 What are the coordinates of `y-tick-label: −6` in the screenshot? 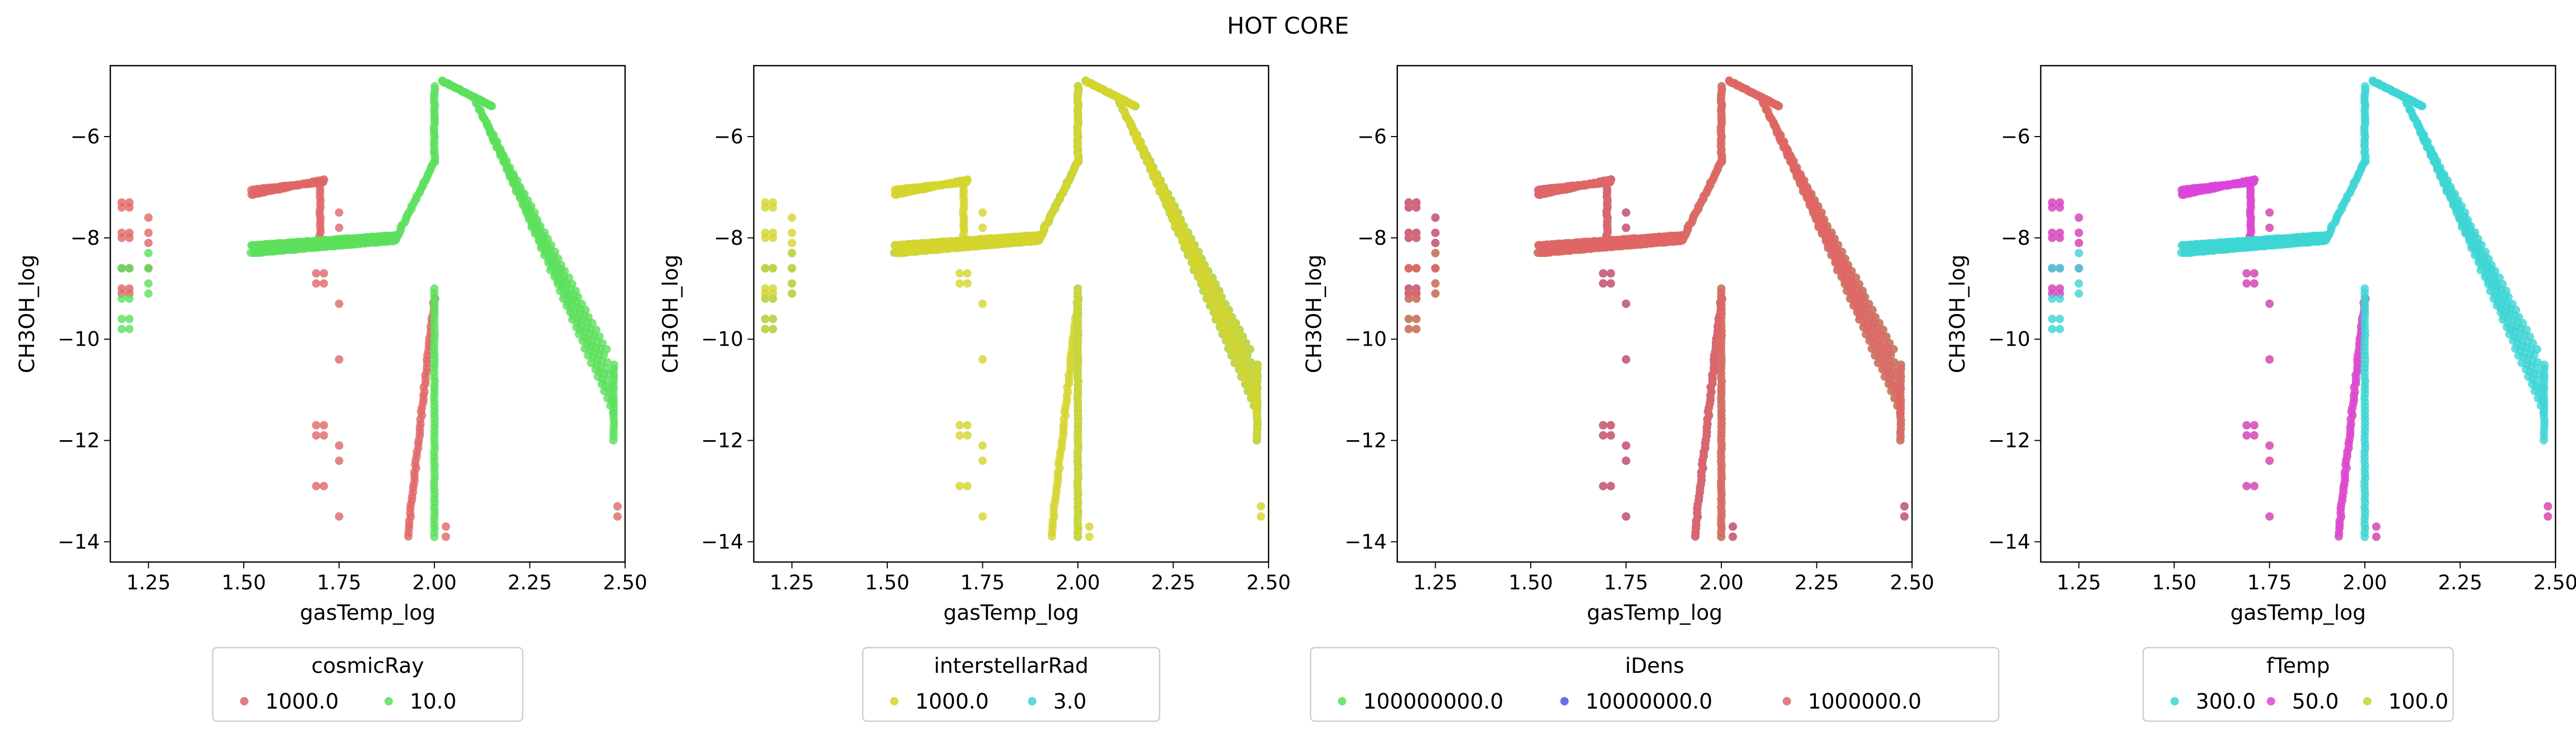 It's located at (1372, 136).